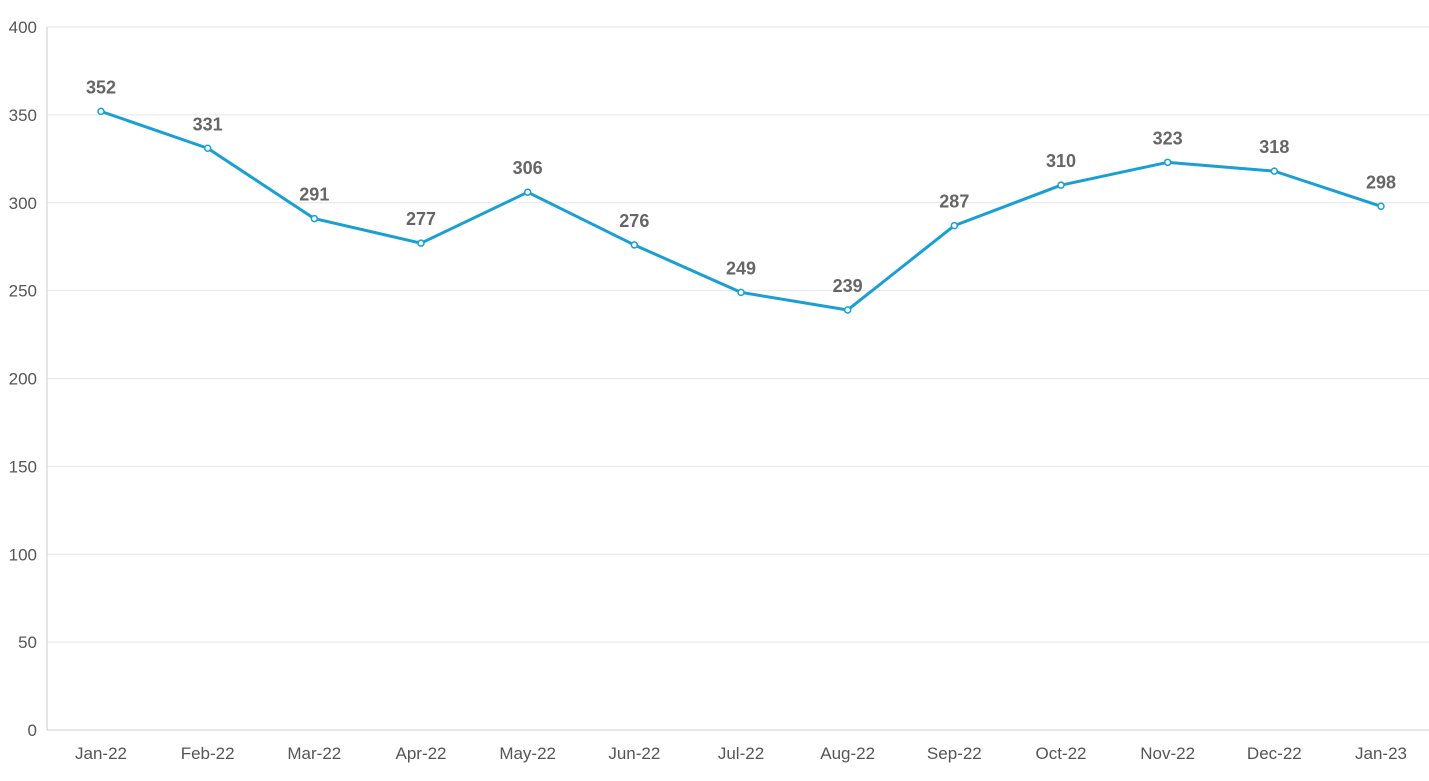 The image size is (1429, 781). What do you see at coordinates (1168, 138) in the screenshot?
I see `data-label: 323` at bounding box center [1168, 138].